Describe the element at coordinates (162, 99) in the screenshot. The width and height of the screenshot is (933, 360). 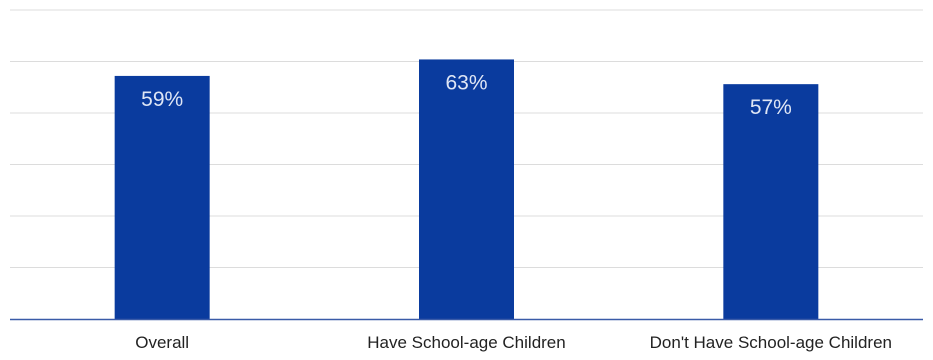
I see `bar-value-label: 59%` at that location.